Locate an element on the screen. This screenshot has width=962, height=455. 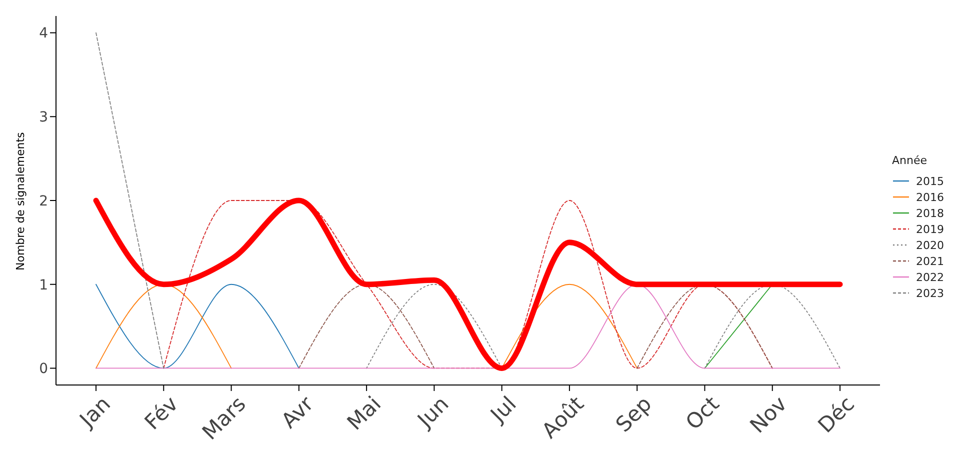
y-tick-label: 2 is located at coordinates (43, 201).